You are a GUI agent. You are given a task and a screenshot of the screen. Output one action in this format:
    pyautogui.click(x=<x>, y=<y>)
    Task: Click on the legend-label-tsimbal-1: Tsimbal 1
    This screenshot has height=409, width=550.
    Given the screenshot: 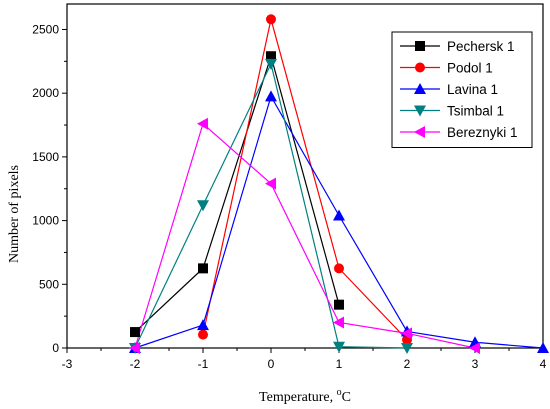 What is the action you would take?
    pyautogui.click(x=475, y=111)
    